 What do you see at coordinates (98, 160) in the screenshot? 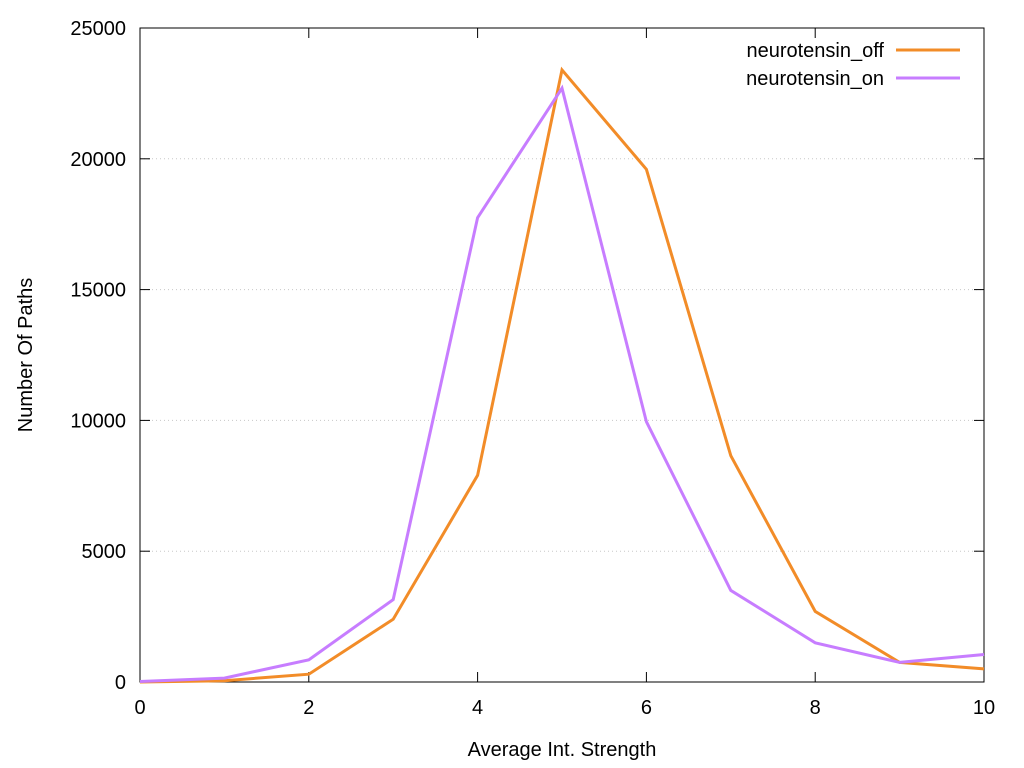
I see `y-tick-label: 20000` at bounding box center [98, 160].